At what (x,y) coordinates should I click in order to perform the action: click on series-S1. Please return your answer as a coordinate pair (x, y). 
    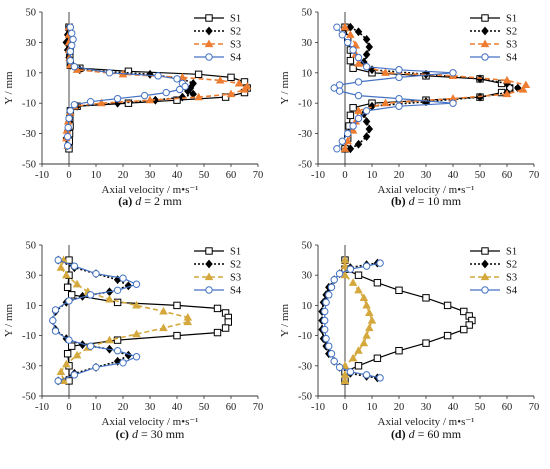
    Looking at the image, I should click on (408, 320).